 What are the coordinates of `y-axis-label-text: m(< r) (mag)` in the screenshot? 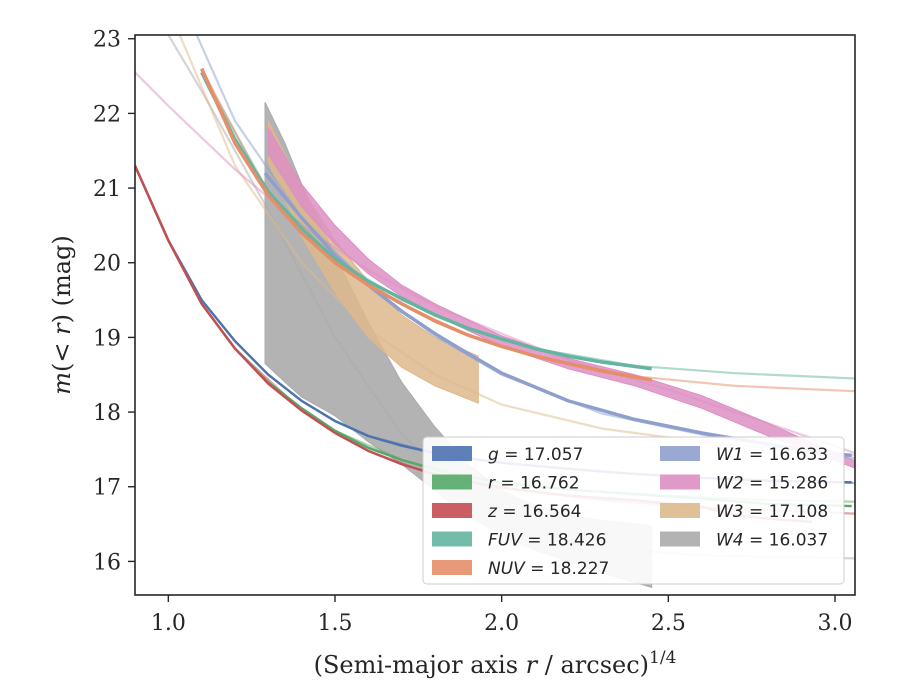 It's located at (62, 315).